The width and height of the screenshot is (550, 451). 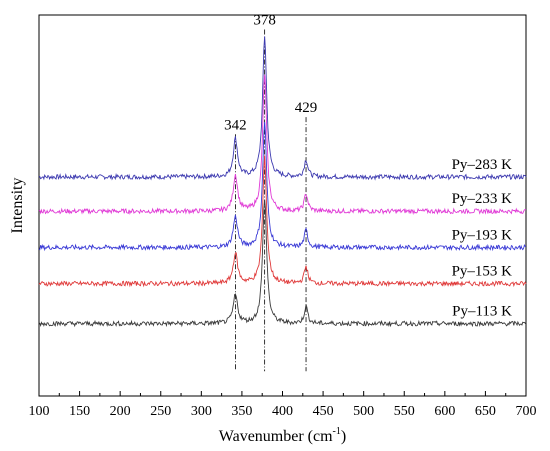 What do you see at coordinates (282, 411) in the screenshot?
I see `x-tick-label: 400` at bounding box center [282, 411].